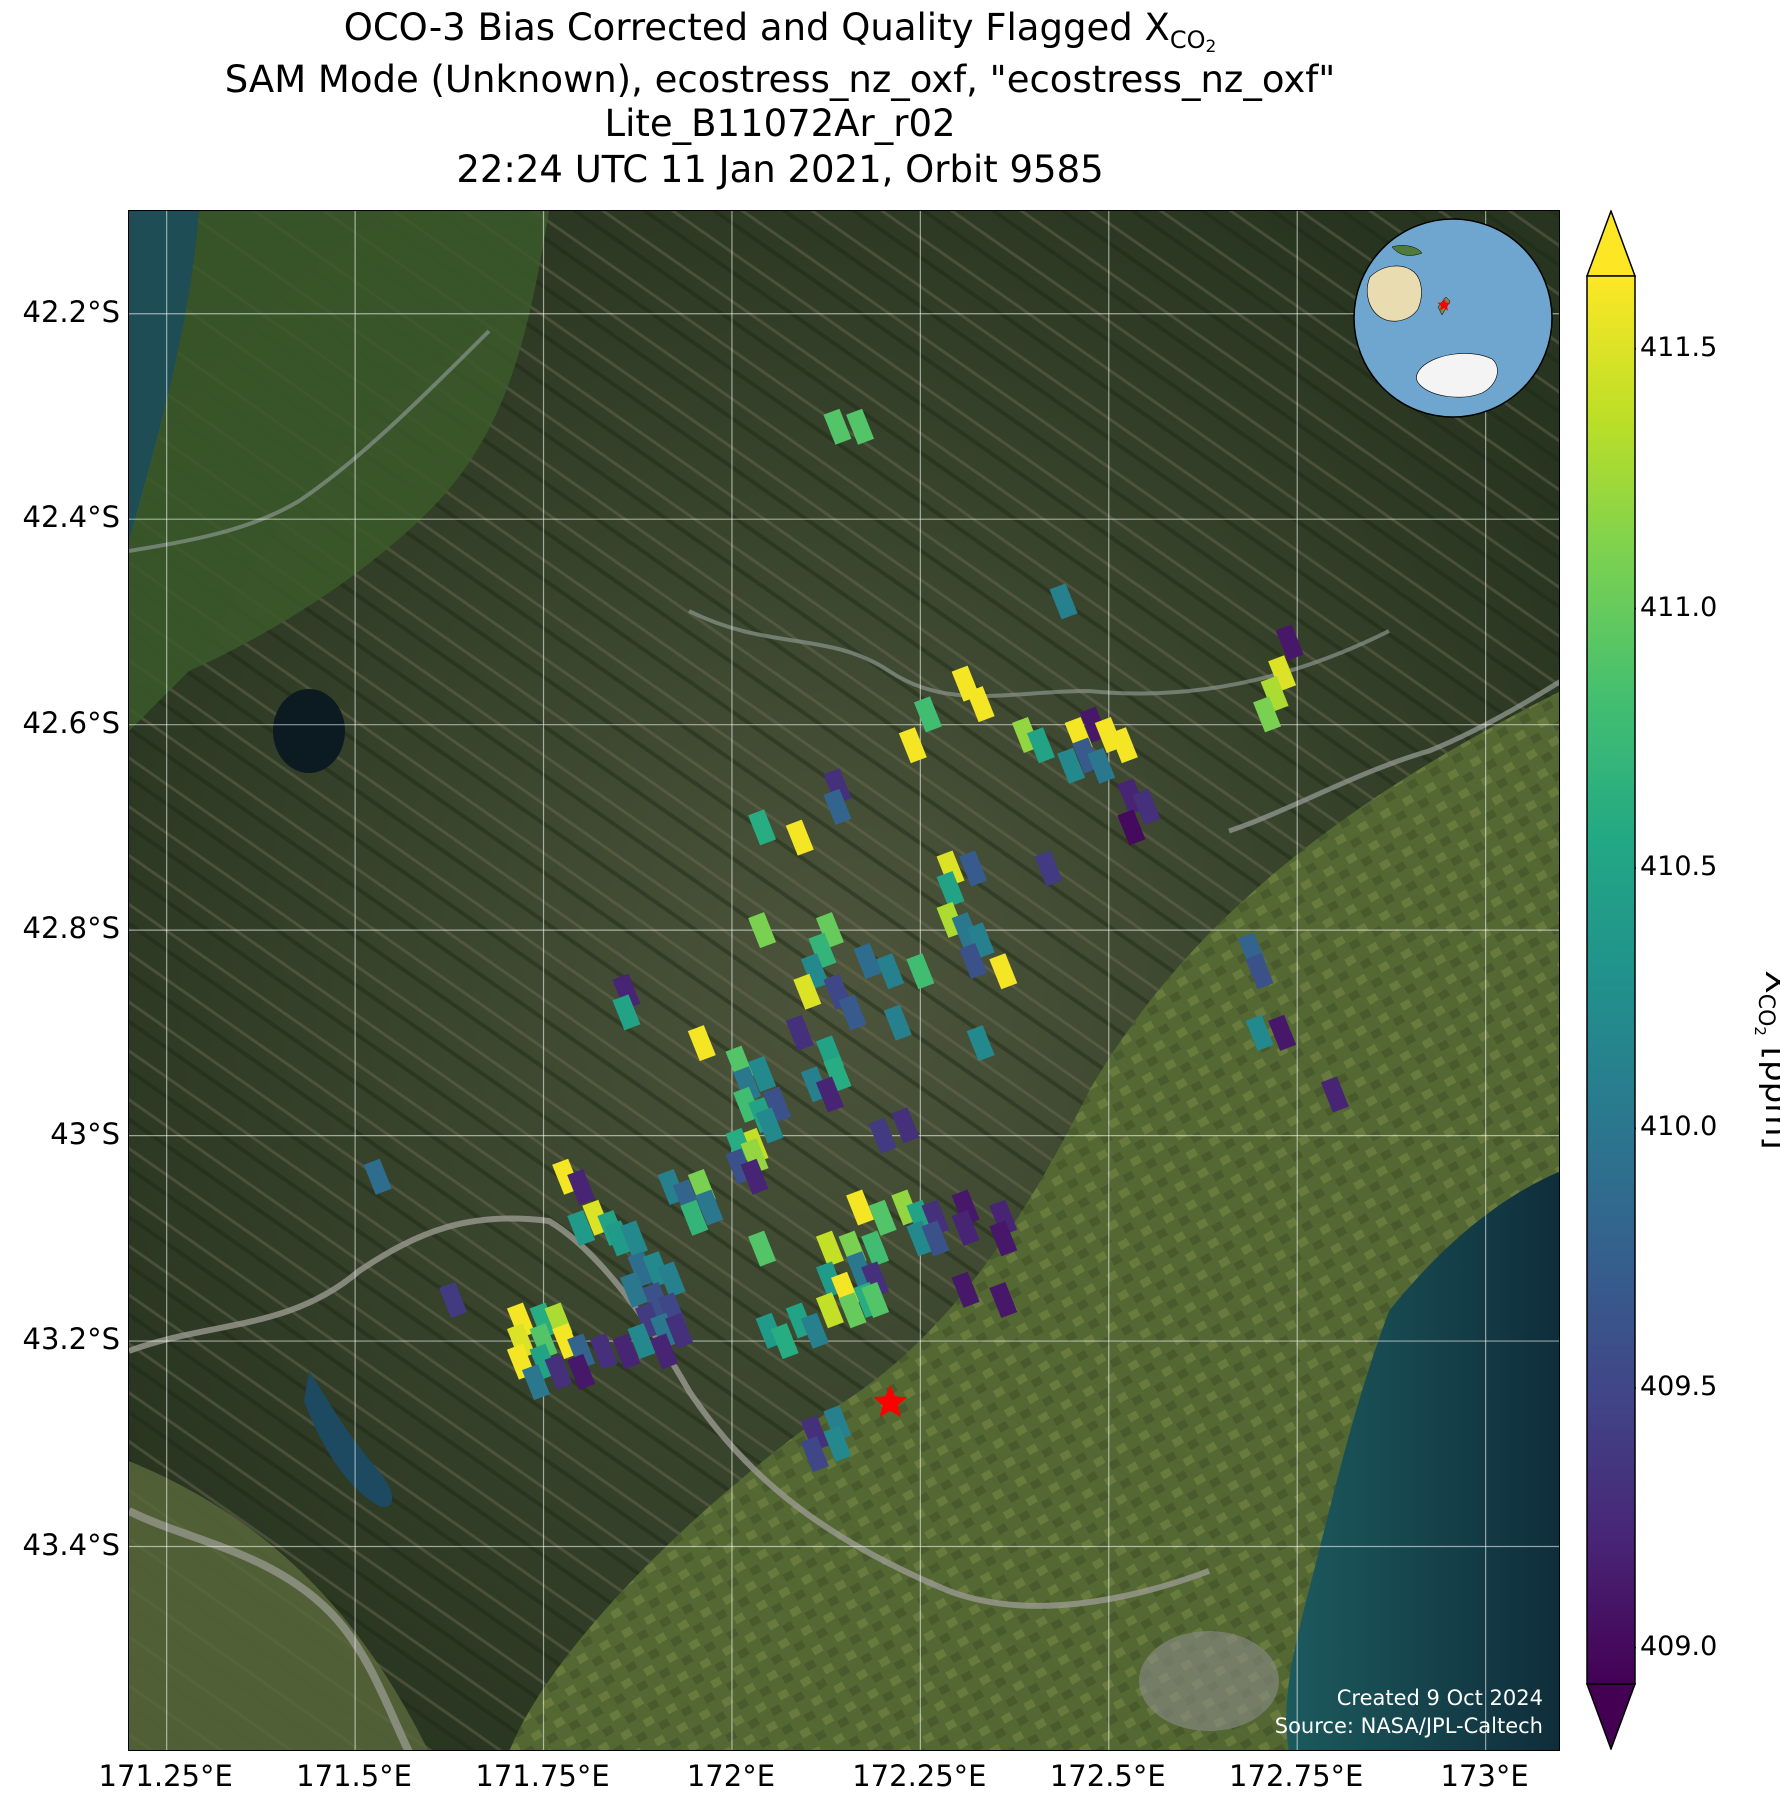  I want to click on title-line-3: Lite_B11072Ar_r02, so click(780, 123).